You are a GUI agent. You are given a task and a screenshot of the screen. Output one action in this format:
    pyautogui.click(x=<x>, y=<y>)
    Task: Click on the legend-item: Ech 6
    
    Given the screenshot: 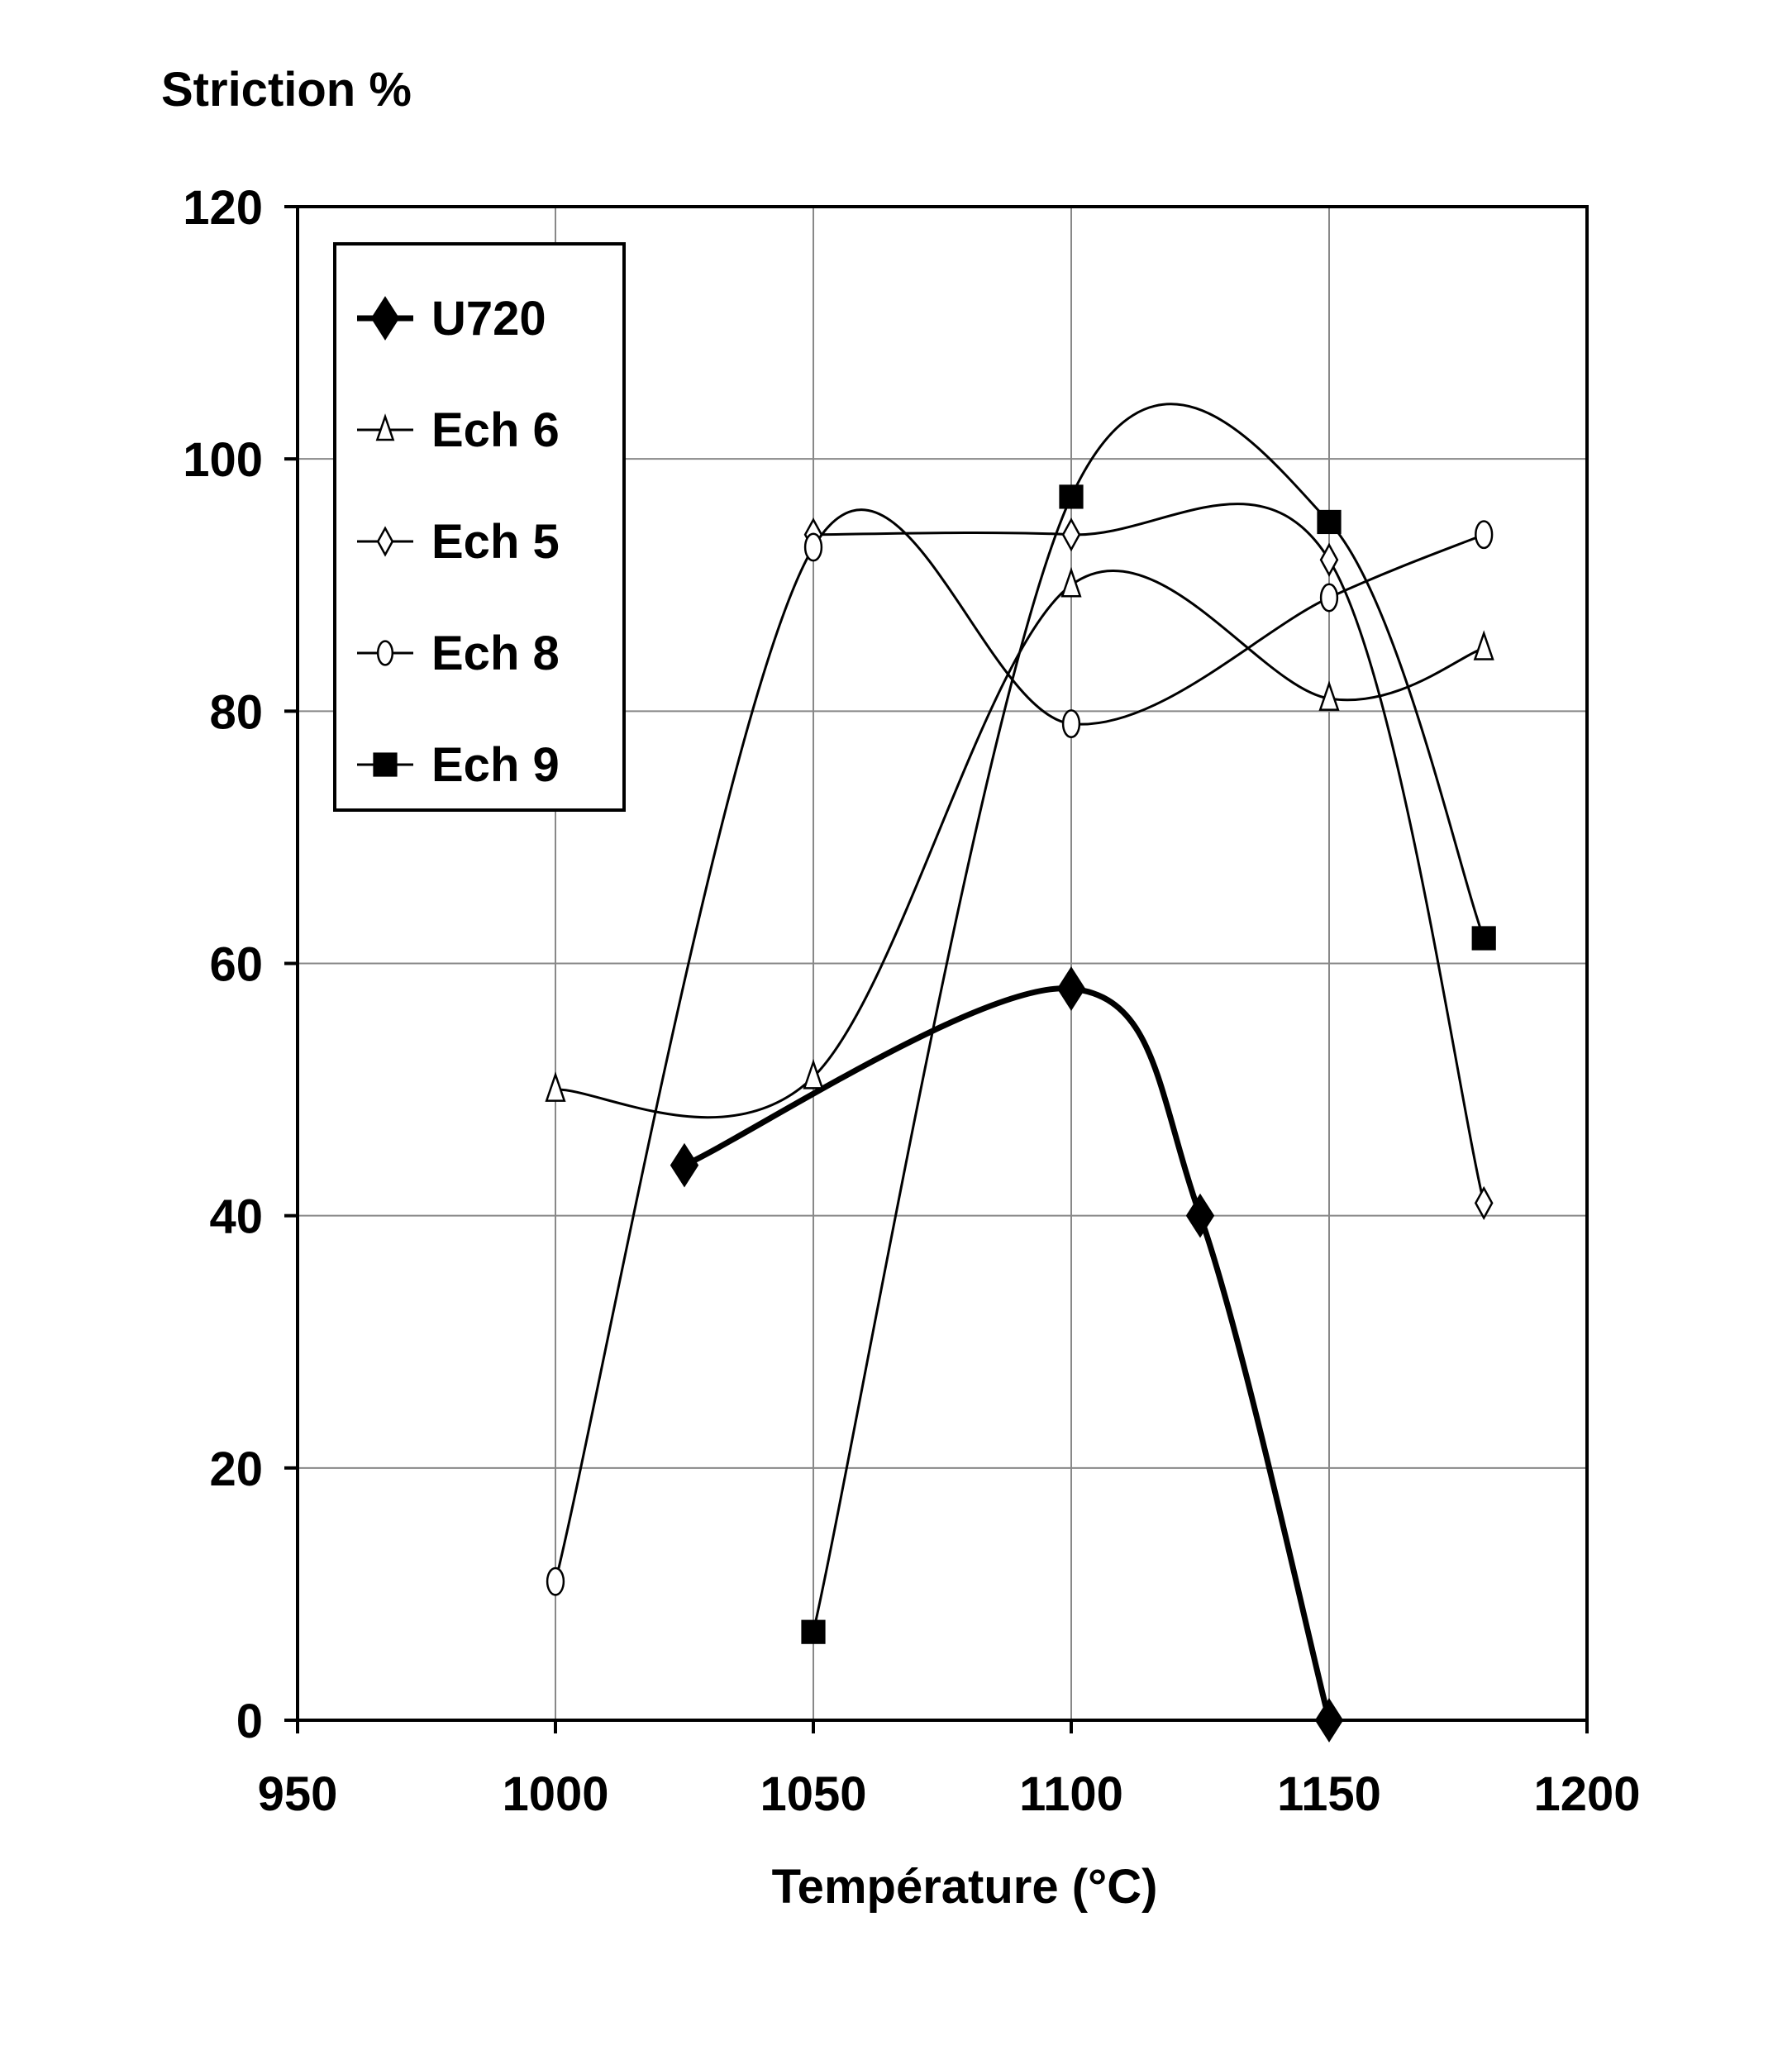 What is the action you would take?
    pyautogui.click(x=458, y=430)
    